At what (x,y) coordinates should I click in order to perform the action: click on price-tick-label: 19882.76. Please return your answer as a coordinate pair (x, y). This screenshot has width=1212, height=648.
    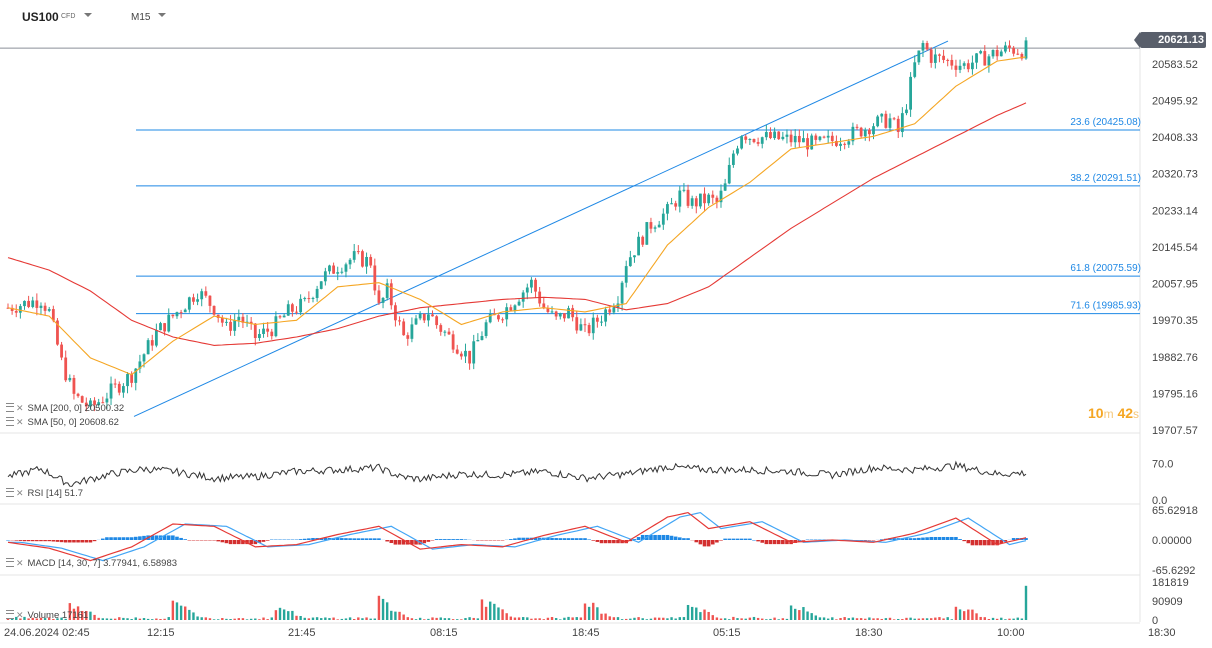
    Looking at the image, I should click on (1175, 358).